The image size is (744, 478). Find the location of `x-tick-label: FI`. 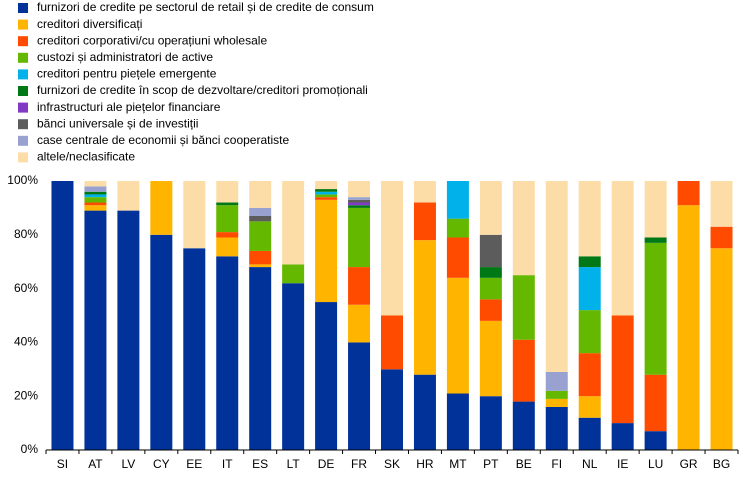

x-tick-label: FI is located at coordinates (556, 464).